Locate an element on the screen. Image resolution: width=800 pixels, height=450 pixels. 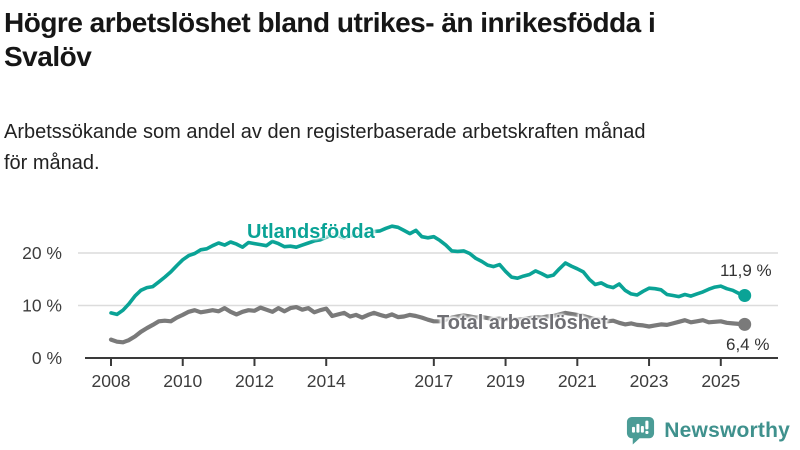
series-label-utlandsfodda: Utlandsfödda is located at coordinates (311, 232).